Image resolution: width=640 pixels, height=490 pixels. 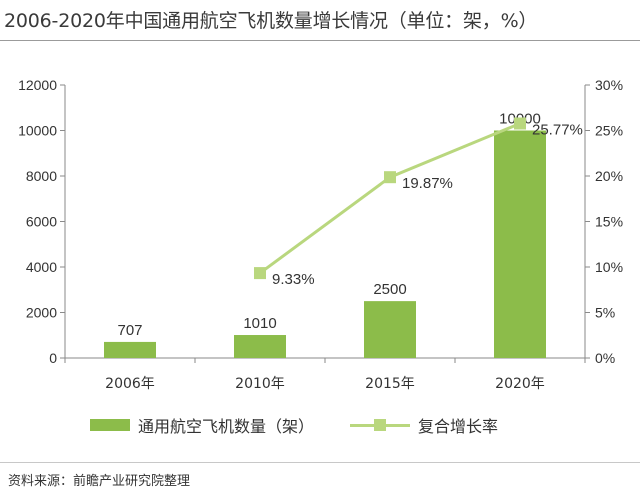 What do you see at coordinates (390, 384) in the screenshot?
I see `x-tick-label: 2015年` at bounding box center [390, 384].